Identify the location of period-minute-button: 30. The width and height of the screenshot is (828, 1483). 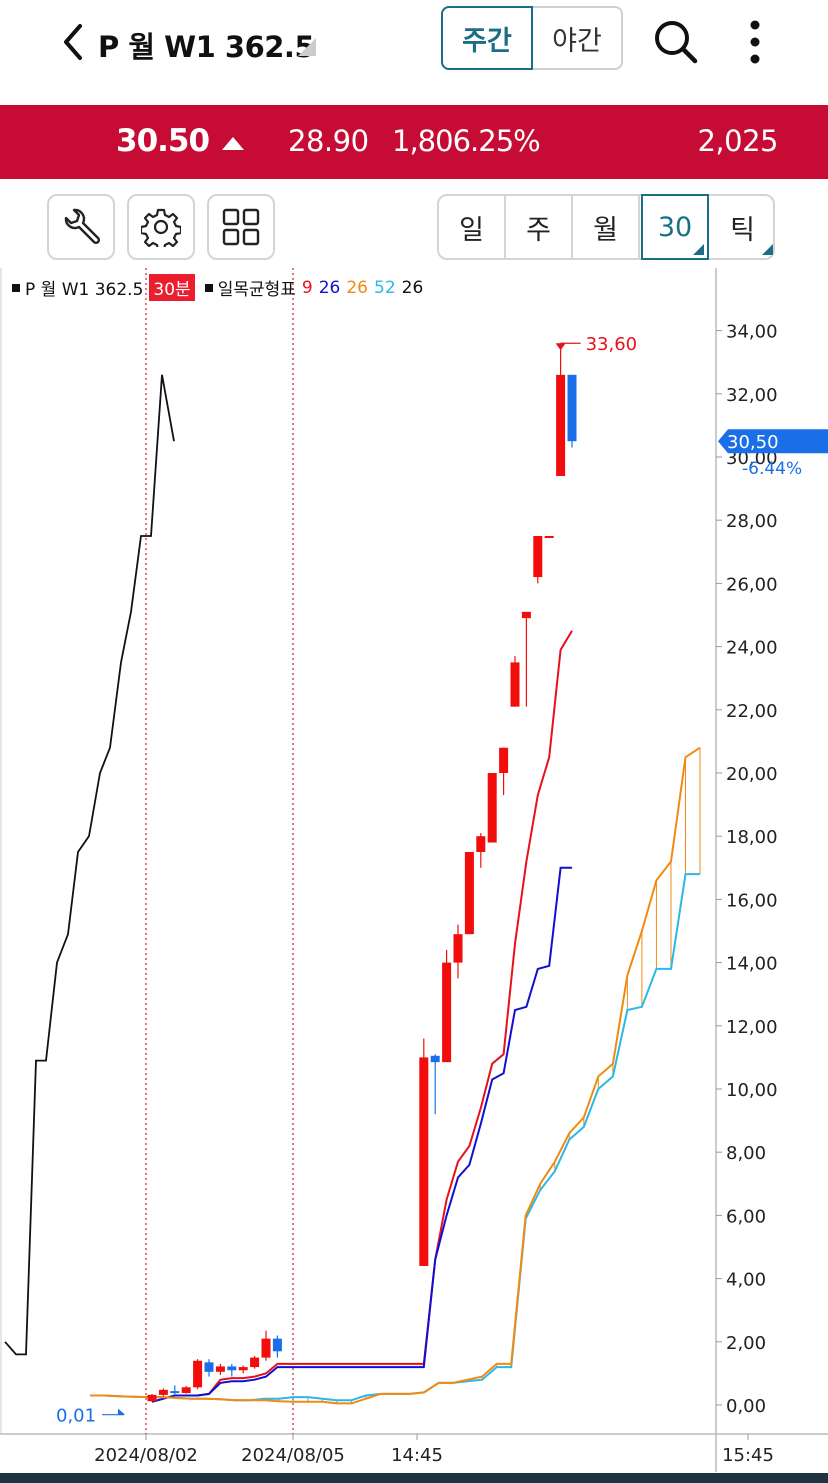
(675, 227).